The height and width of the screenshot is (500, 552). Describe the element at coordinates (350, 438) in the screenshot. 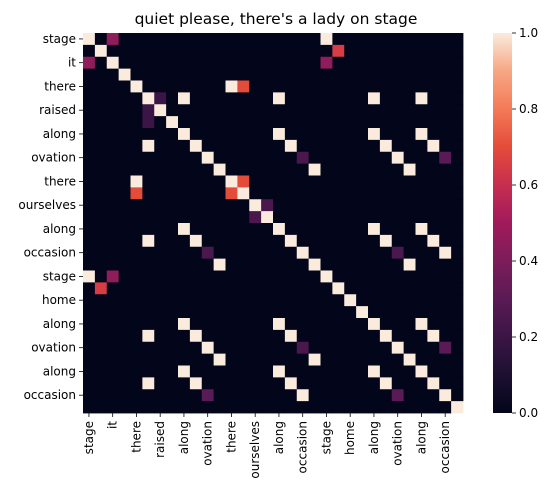

I see `x-tick-label: home` at that location.